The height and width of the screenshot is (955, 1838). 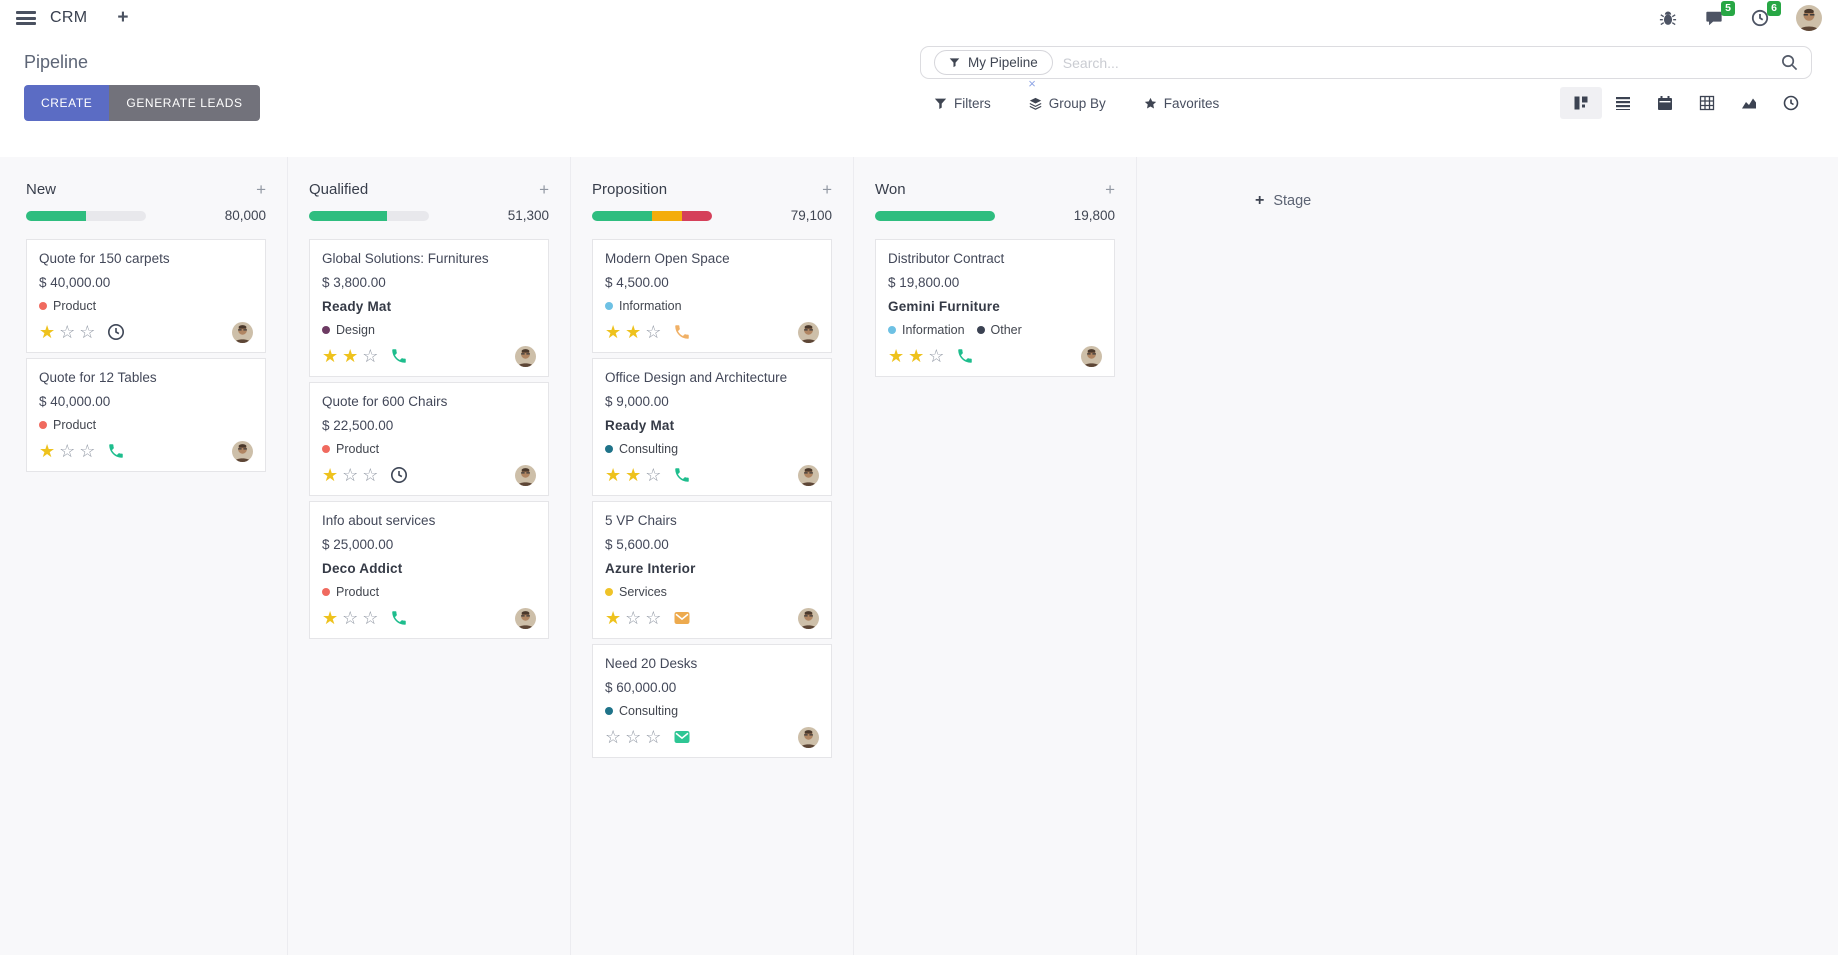 What do you see at coordinates (1719, 14) in the screenshot?
I see `messages-icon: 5` at bounding box center [1719, 14].